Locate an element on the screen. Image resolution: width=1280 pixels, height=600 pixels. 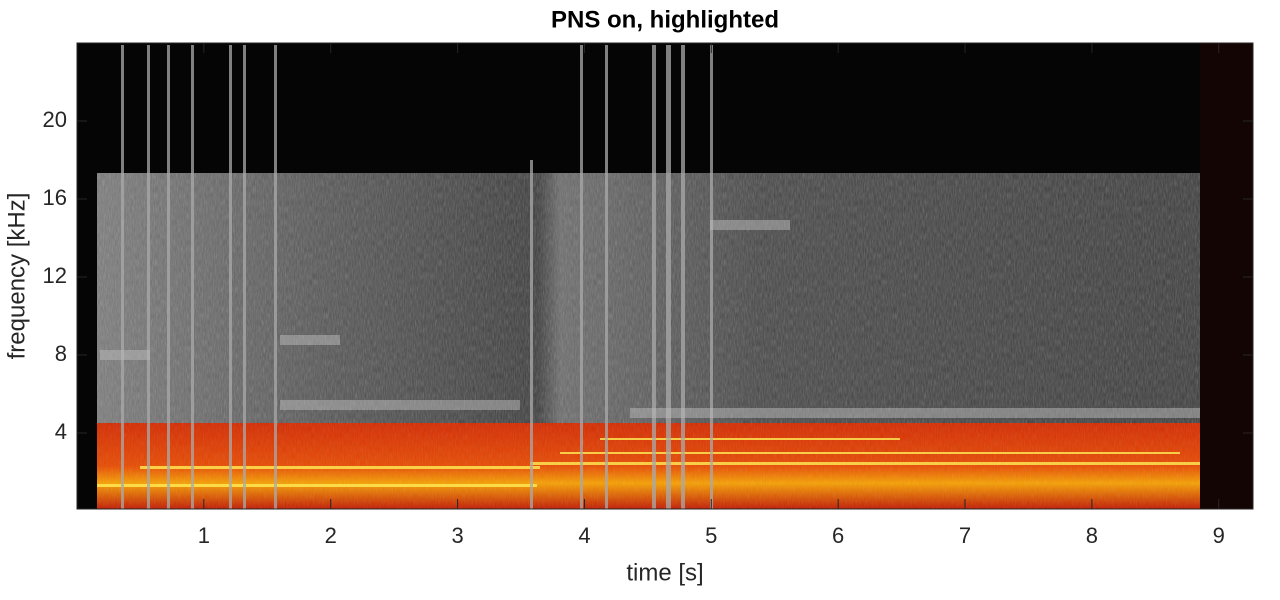
x-tick-label: 3 is located at coordinates (457, 535).